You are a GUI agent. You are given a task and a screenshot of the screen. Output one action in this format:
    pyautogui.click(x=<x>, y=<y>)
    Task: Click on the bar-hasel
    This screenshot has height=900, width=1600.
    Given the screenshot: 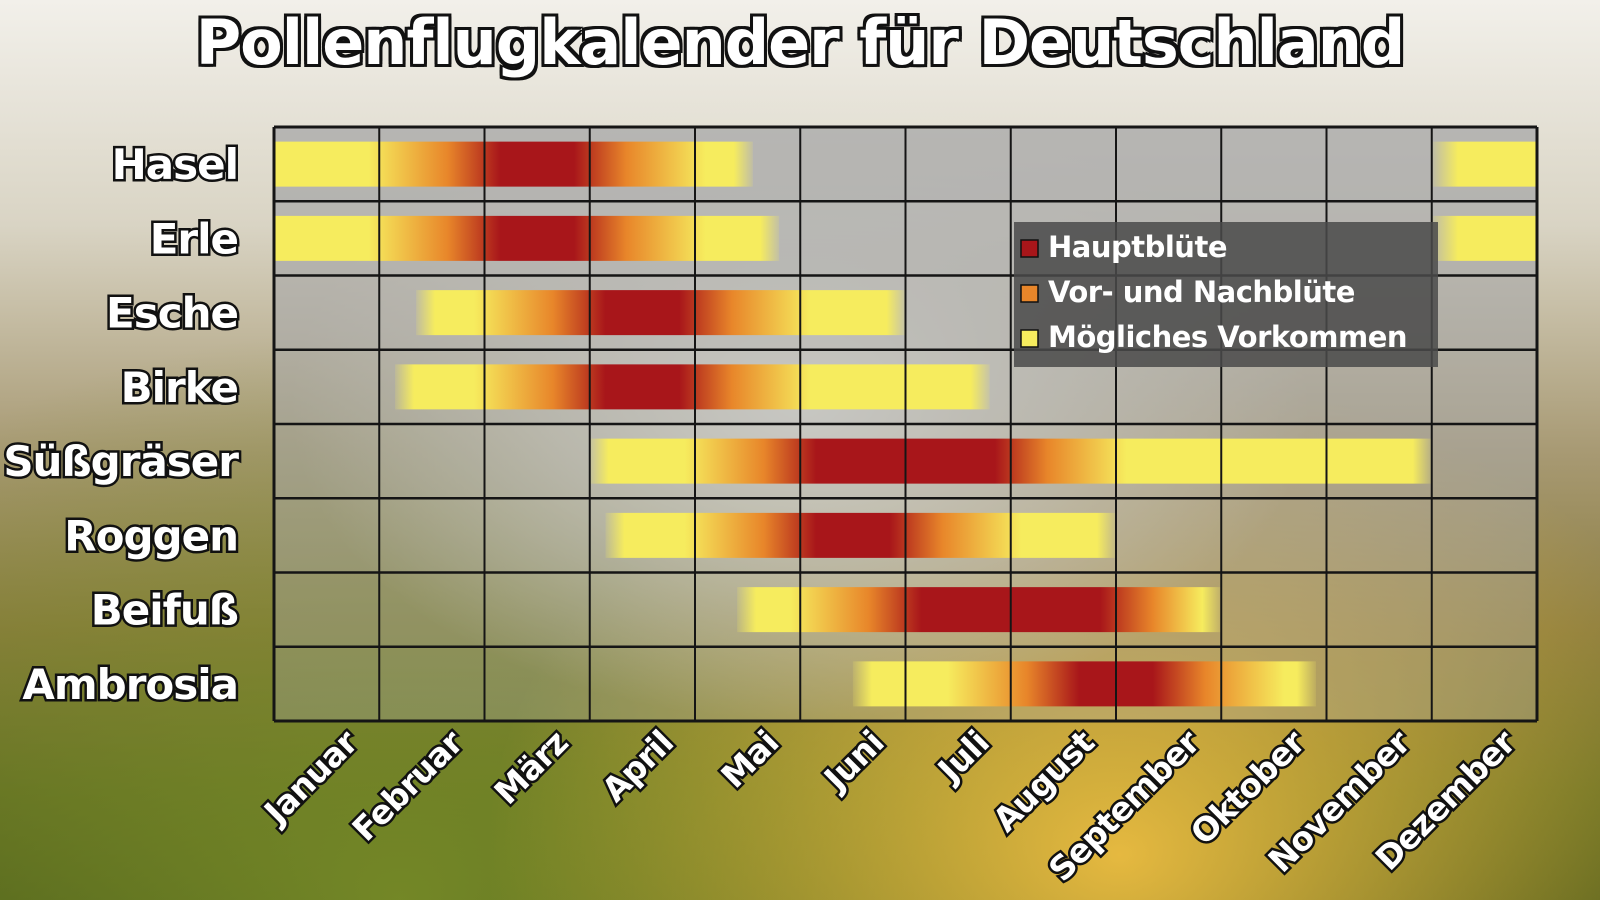 What is the action you would take?
    pyautogui.click(x=513, y=164)
    